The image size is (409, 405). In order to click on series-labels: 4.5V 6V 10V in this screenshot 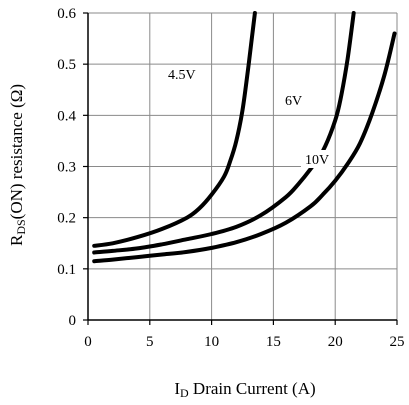, I will do `click(249, 116)`.